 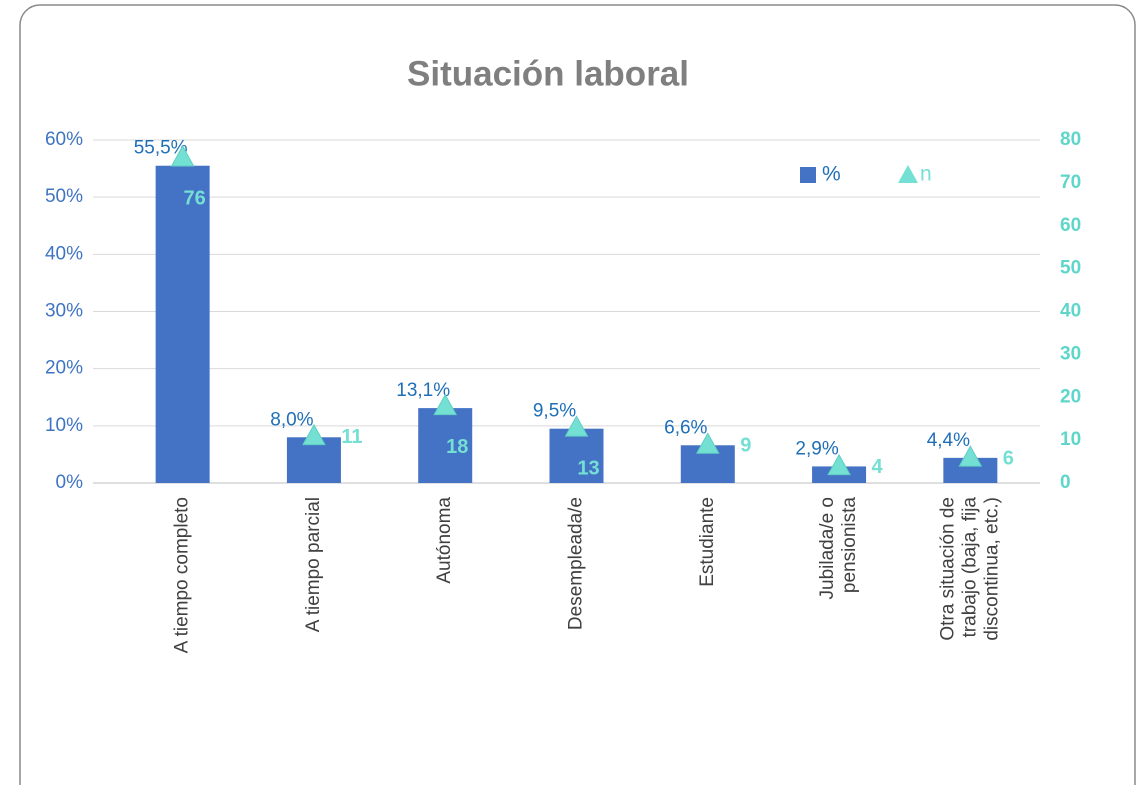 I want to click on y2-tick-label: 10, so click(x=1070, y=439).